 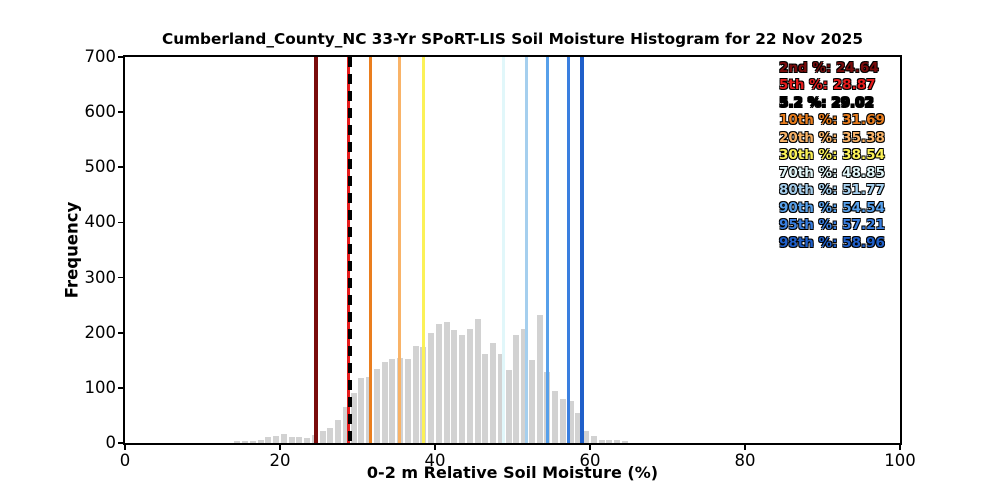 I want to click on legend-item: 20th %: 35.38, so click(x=832, y=137).